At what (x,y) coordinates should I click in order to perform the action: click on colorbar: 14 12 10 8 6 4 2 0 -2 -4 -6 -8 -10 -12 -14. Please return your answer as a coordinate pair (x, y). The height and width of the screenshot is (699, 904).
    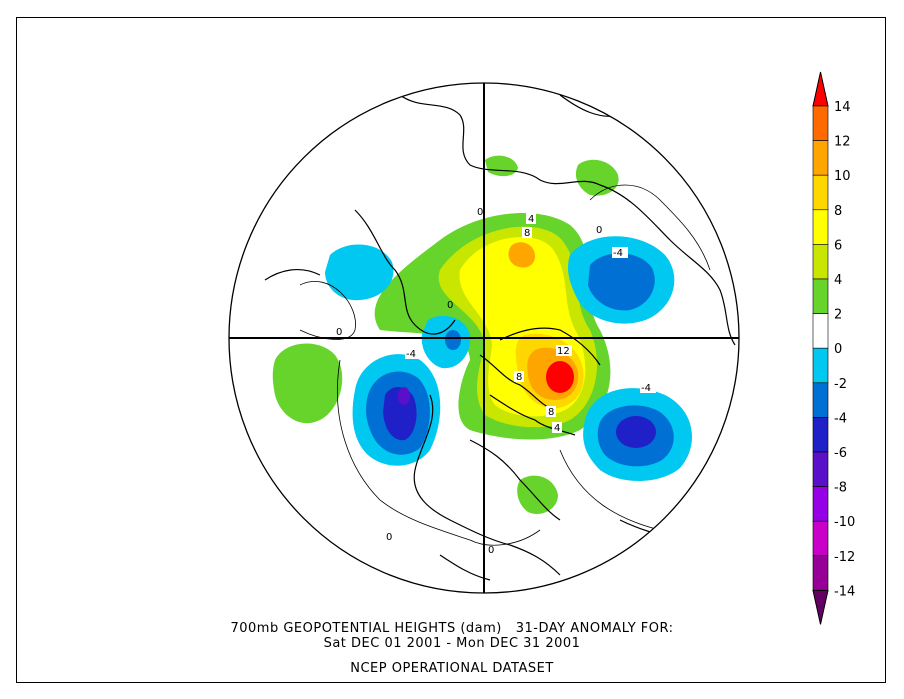
    Looking at the image, I should click on (833, 348).